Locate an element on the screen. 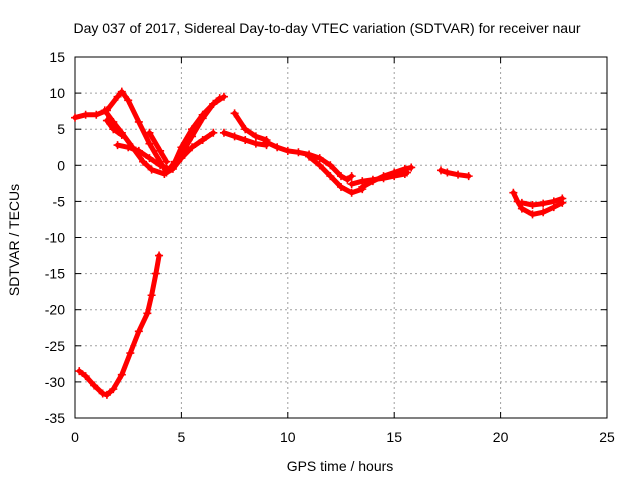 The height and width of the screenshot is (480, 640). x-tick-label: 15 is located at coordinates (394, 437).